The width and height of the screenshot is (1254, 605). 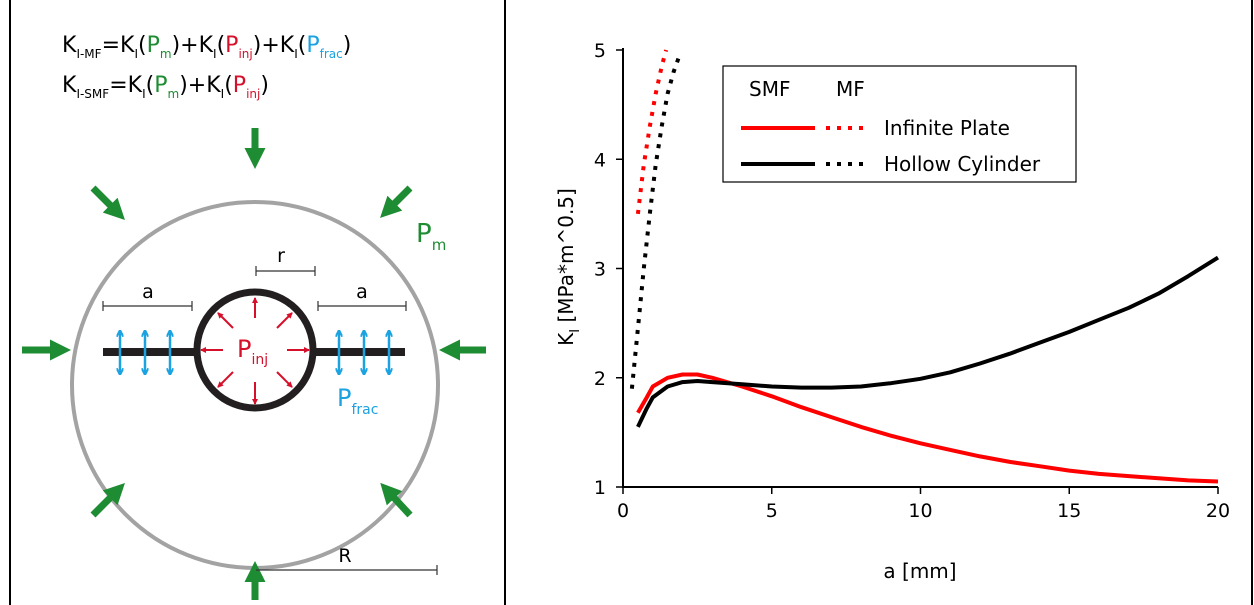 What do you see at coordinates (1069, 511) in the screenshot?
I see `x-tick-label: 15` at bounding box center [1069, 511].